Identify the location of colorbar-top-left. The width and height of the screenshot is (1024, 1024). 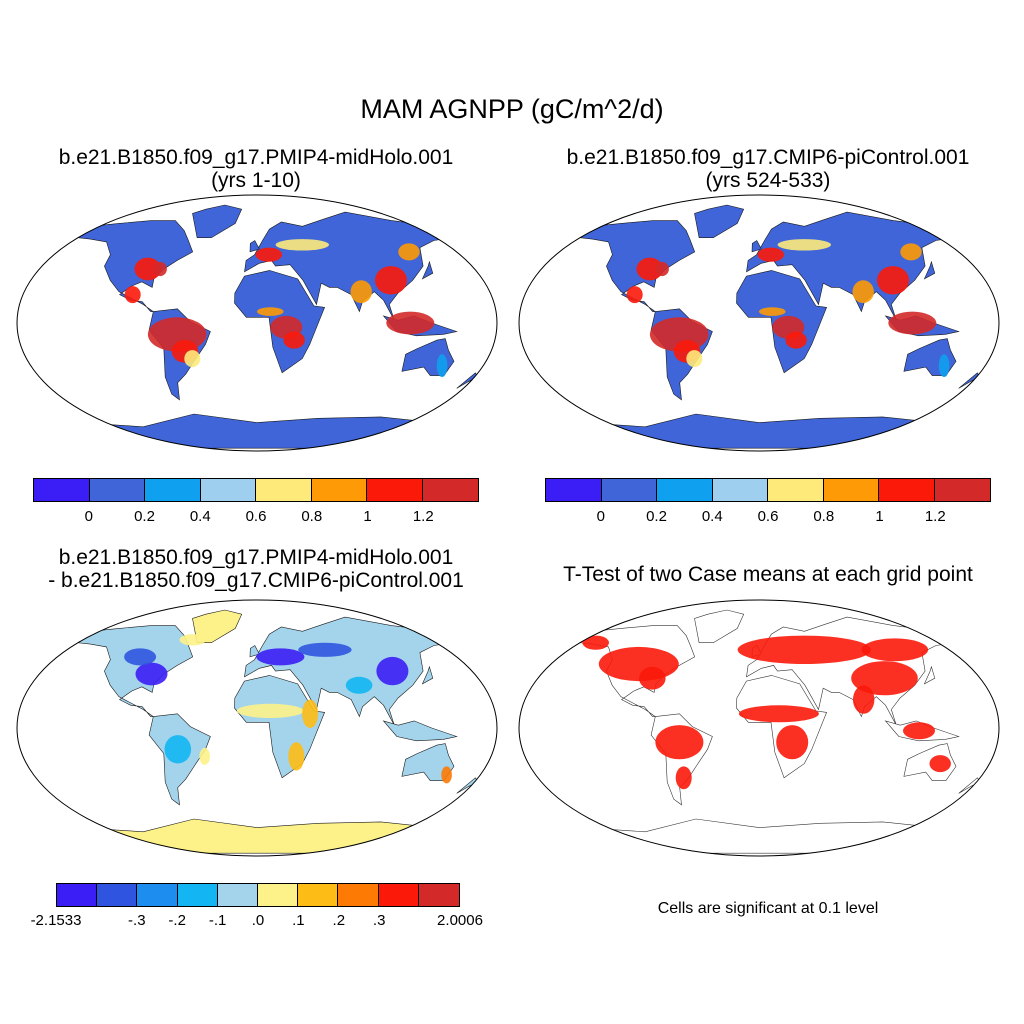
(256, 490).